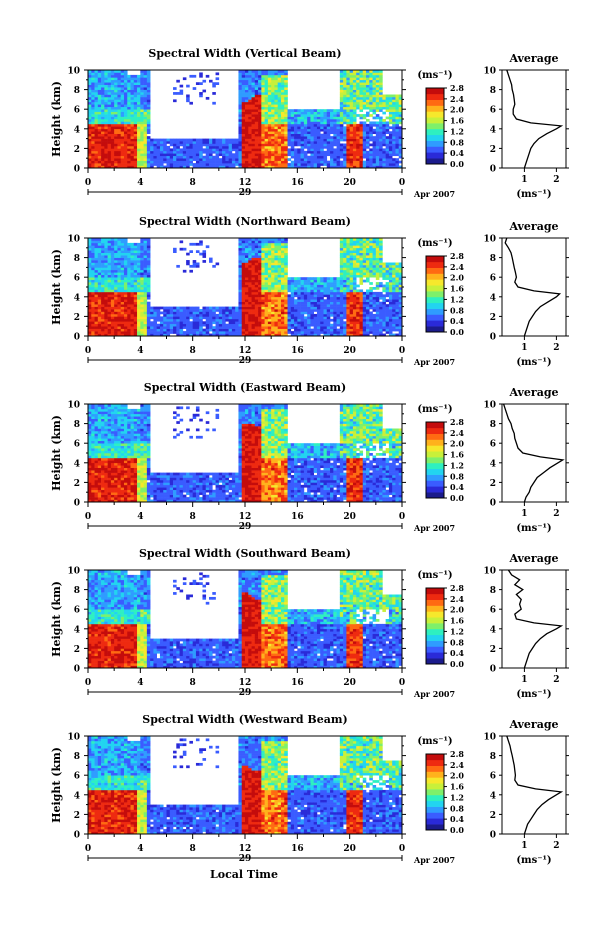 The width and height of the screenshot is (616, 929). I want to click on x-tick-label: 12, so click(245, 683).